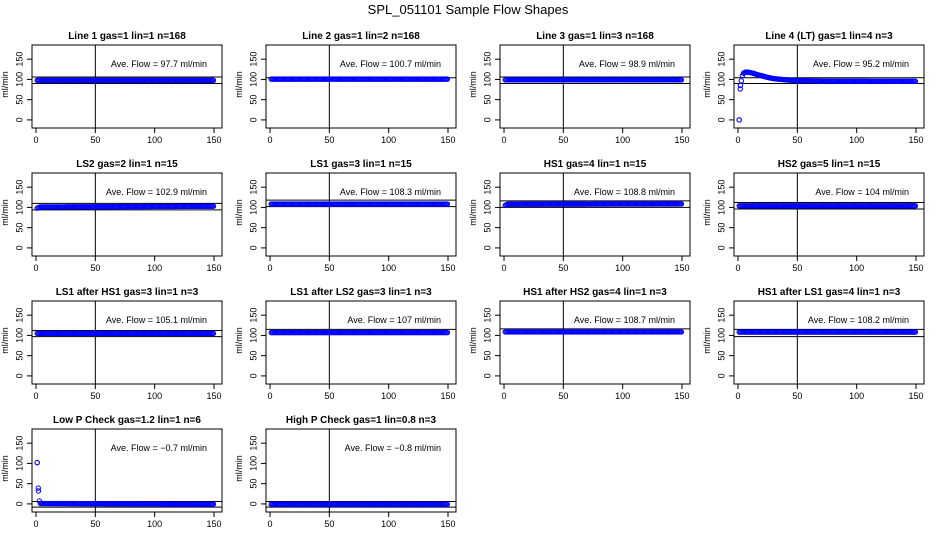 This screenshot has width=936, height=540. I want to click on average-flow-annotation: Ave. Flow = 102.9 ml/min, so click(156, 192).